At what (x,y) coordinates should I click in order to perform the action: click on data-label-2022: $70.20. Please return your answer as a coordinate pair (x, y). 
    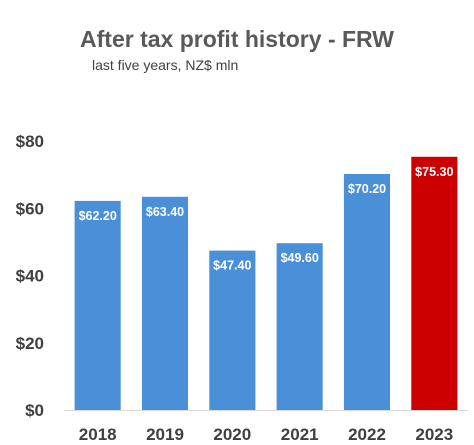
    Looking at the image, I should click on (367, 189).